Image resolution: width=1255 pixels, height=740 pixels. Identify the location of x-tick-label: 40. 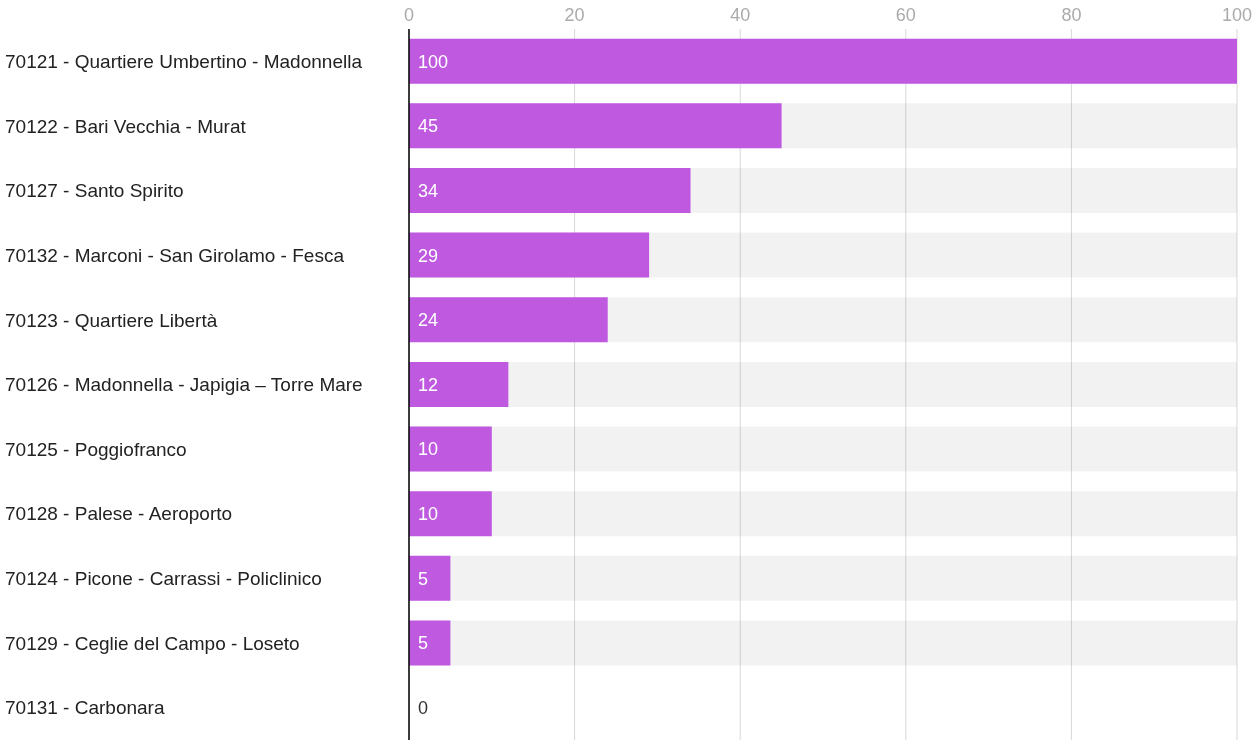
(740, 15).